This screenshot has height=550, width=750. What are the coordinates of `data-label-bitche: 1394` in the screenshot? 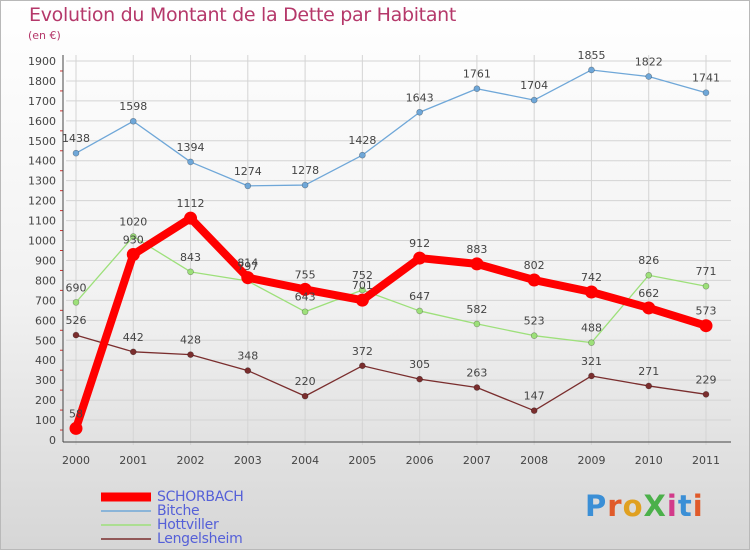 It's located at (191, 147).